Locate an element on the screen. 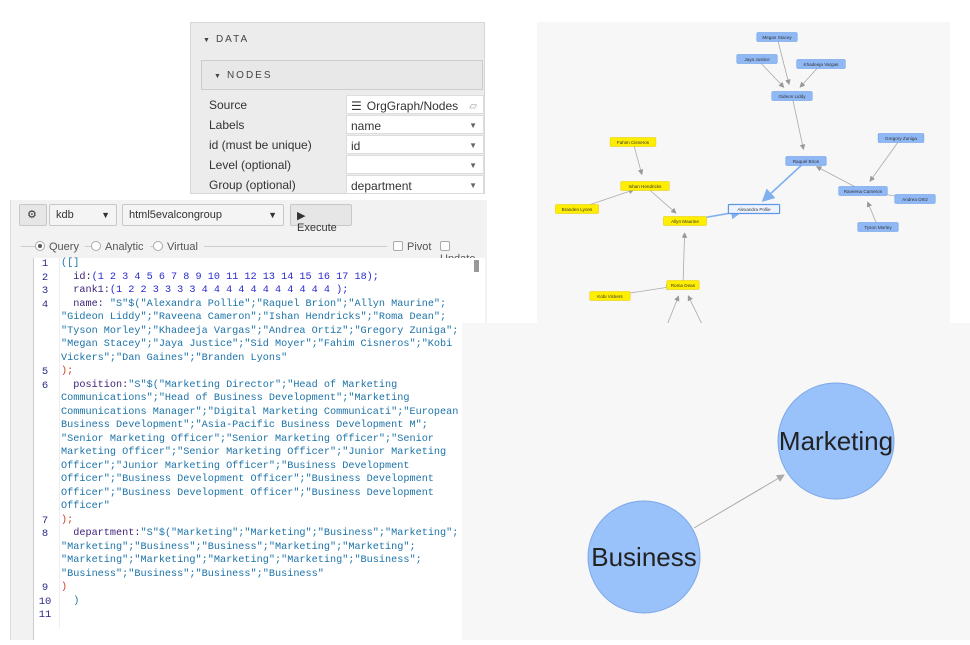  graph-node: Raveena Cameron is located at coordinates (863, 191).